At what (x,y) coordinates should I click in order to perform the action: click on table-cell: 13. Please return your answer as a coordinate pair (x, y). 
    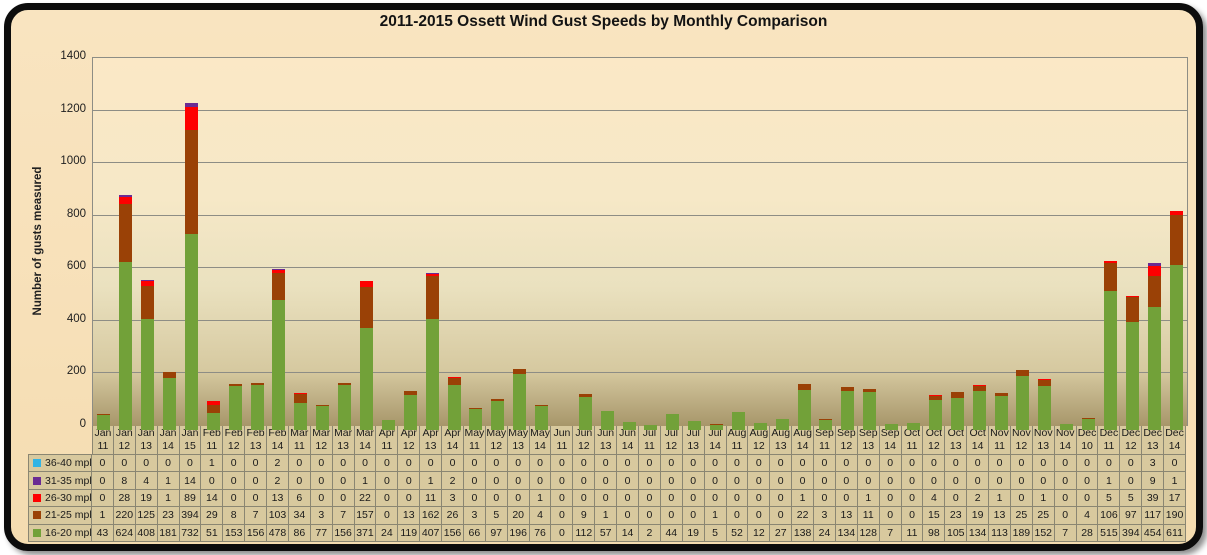
    Looking at the image, I should click on (409, 516).